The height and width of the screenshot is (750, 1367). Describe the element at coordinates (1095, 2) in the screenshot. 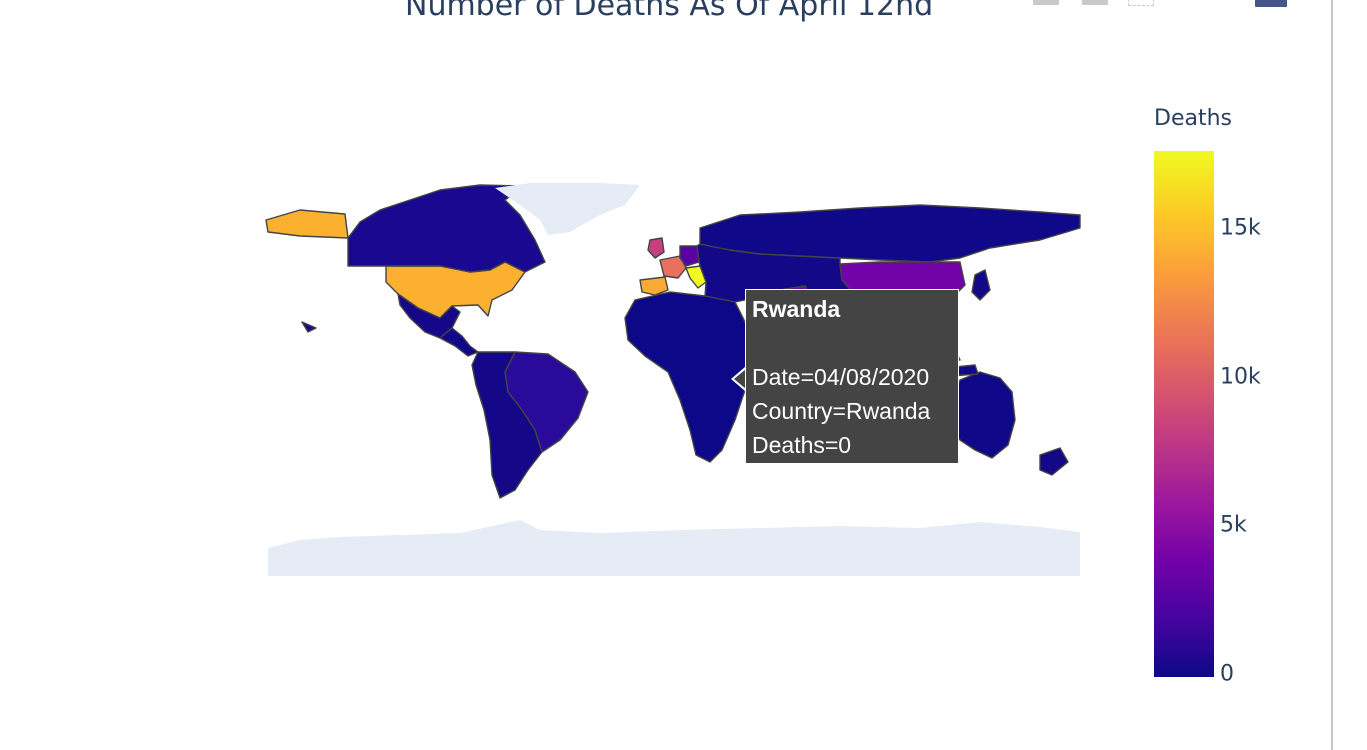

I see `zoom-out-icon` at that location.